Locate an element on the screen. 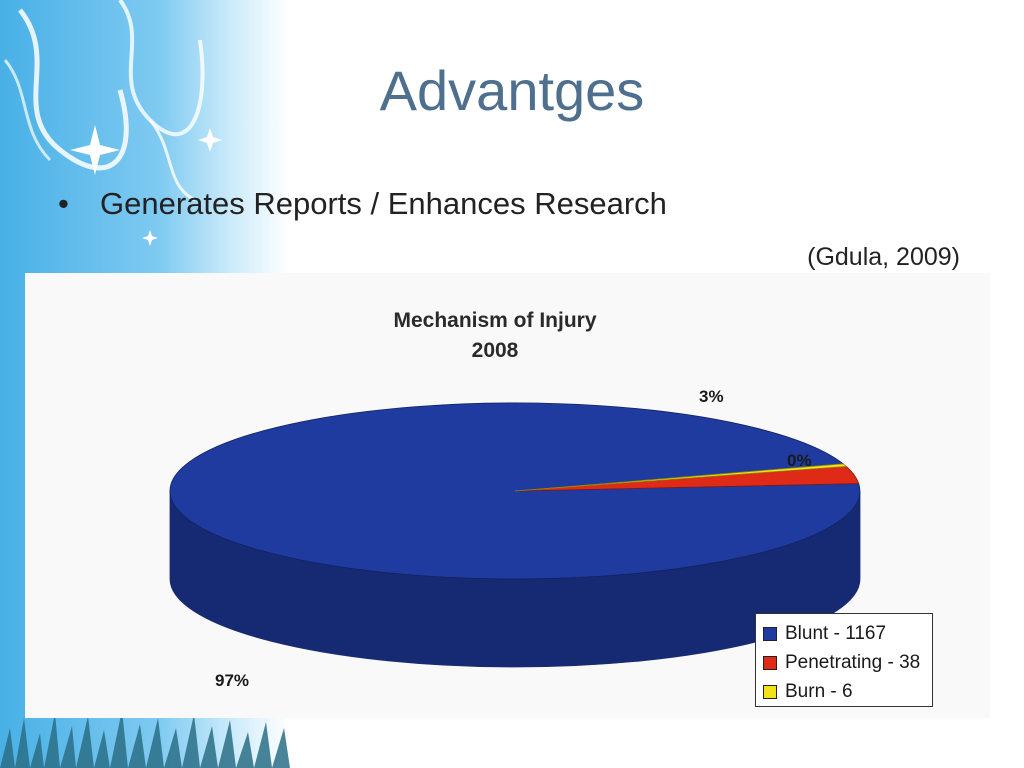 Image resolution: width=1024 pixels, height=768 pixels. legend-swatch-blunt is located at coordinates (770, 633).